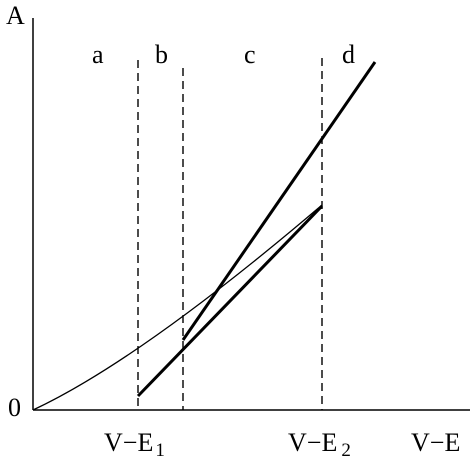  I want to click on x-axis-label: V−E, so click(435, 442).